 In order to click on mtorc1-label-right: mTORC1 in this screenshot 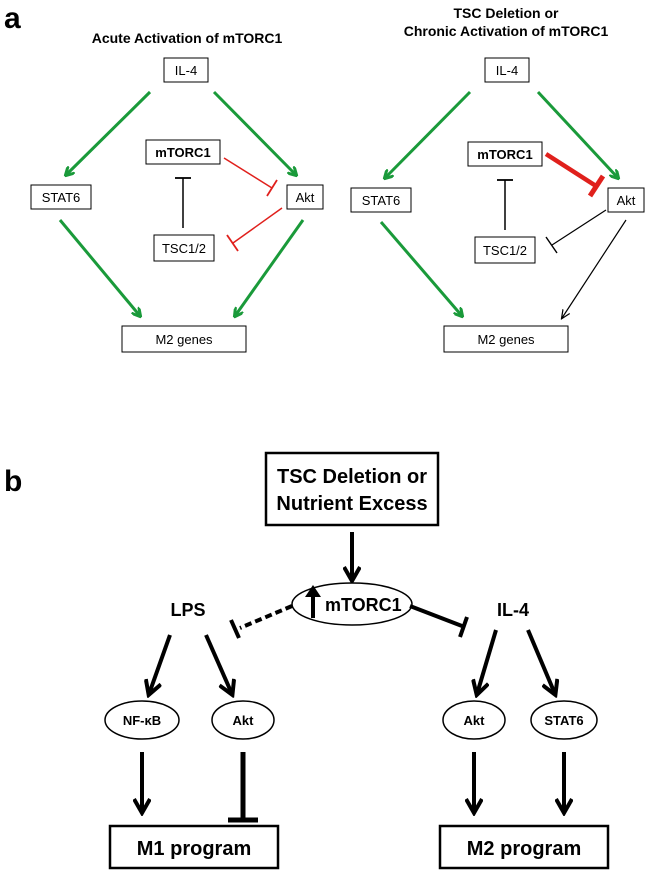, I will do `click(504, 154)`.